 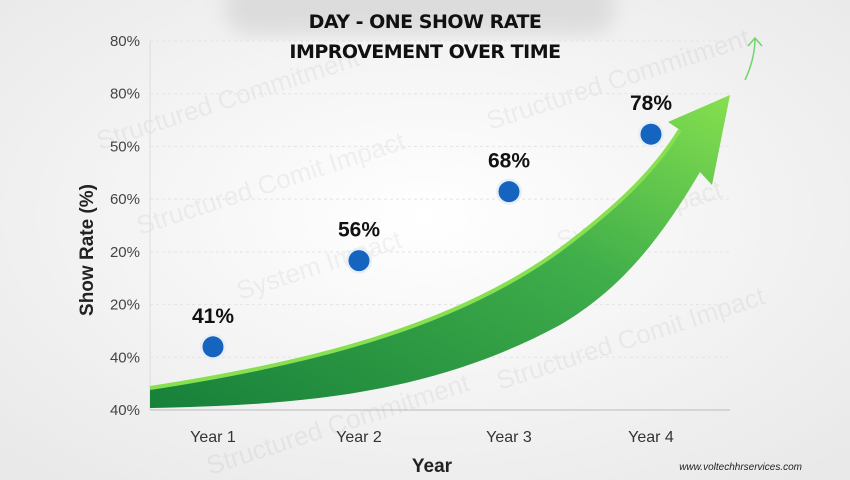 What do you see at coordinates (424, 52) in the screenshot?
I see `chart-title-line-2: IMPROVEMENT OVER TIME` at bounding box center [424, 52].